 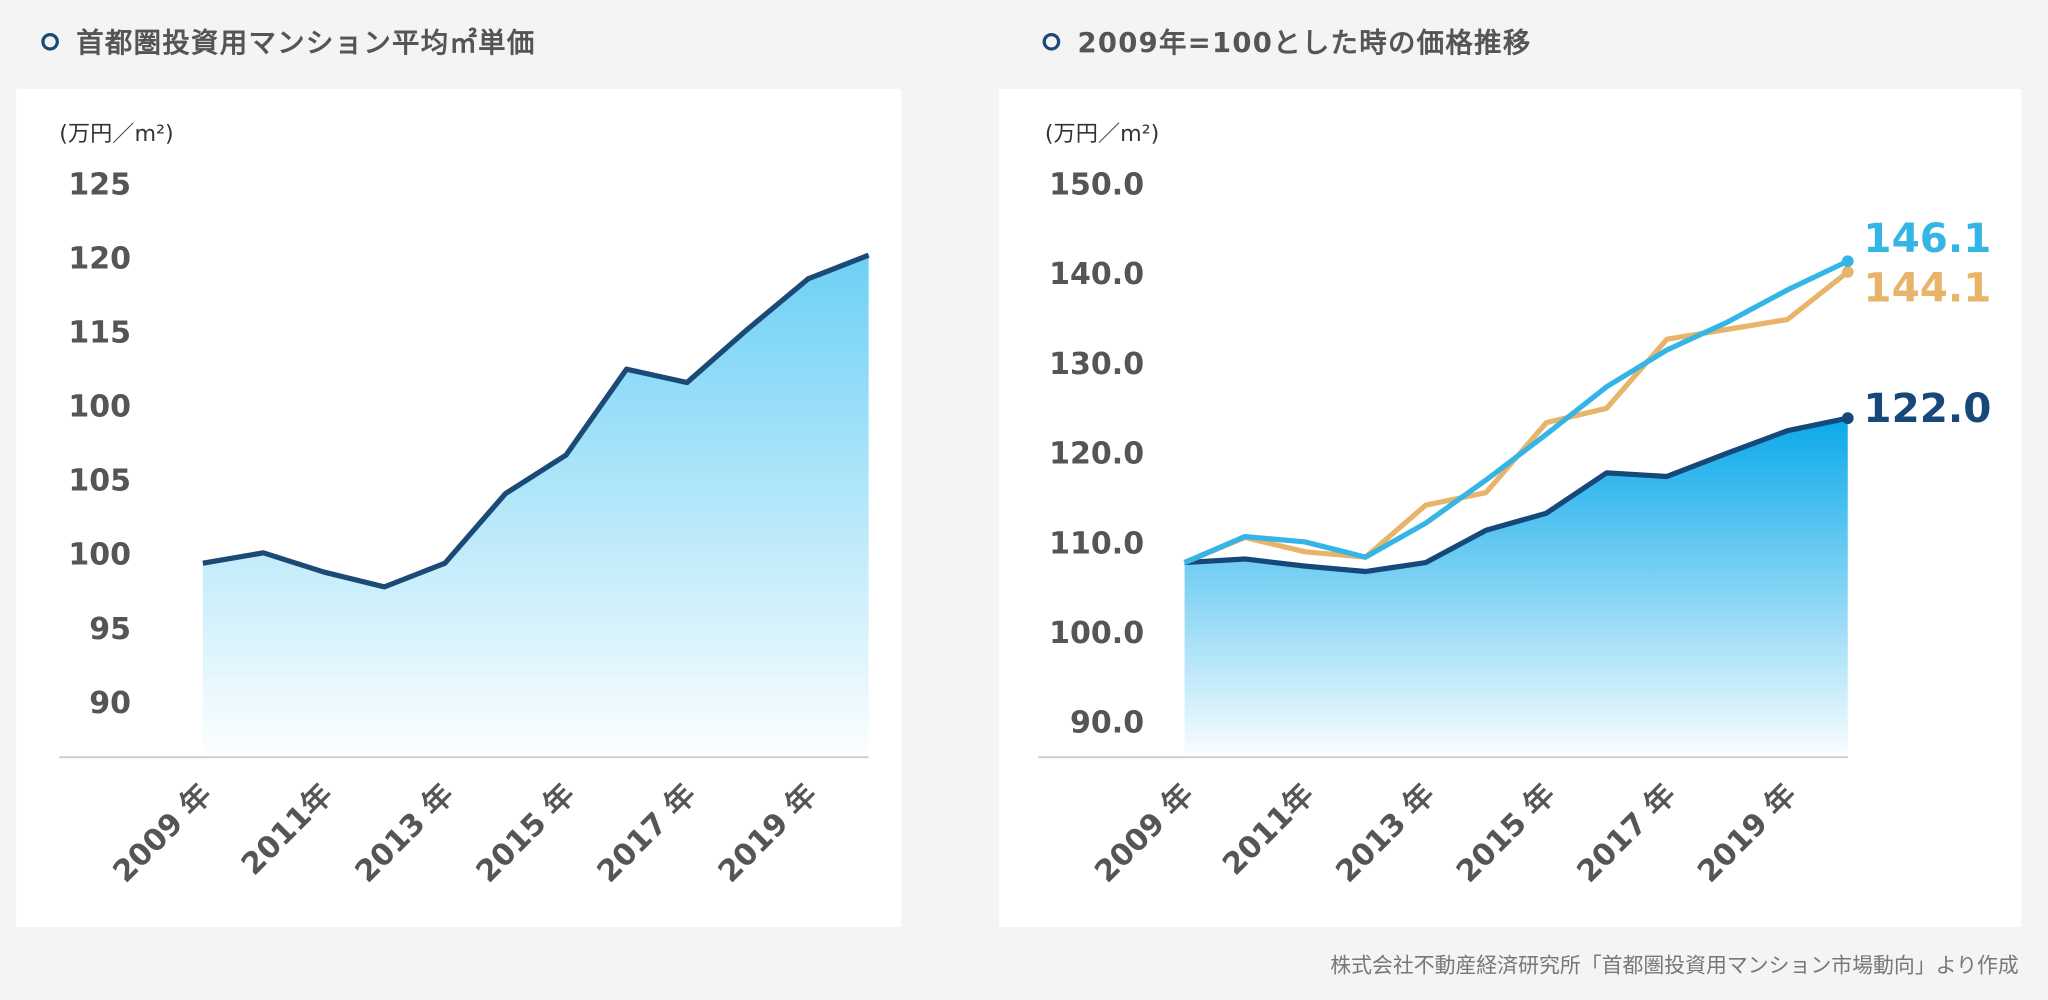 What do you see at coordinates (1927, 288) in the screenshot?
I see `end-label: 144.1` at bounding box center [1927, 288].